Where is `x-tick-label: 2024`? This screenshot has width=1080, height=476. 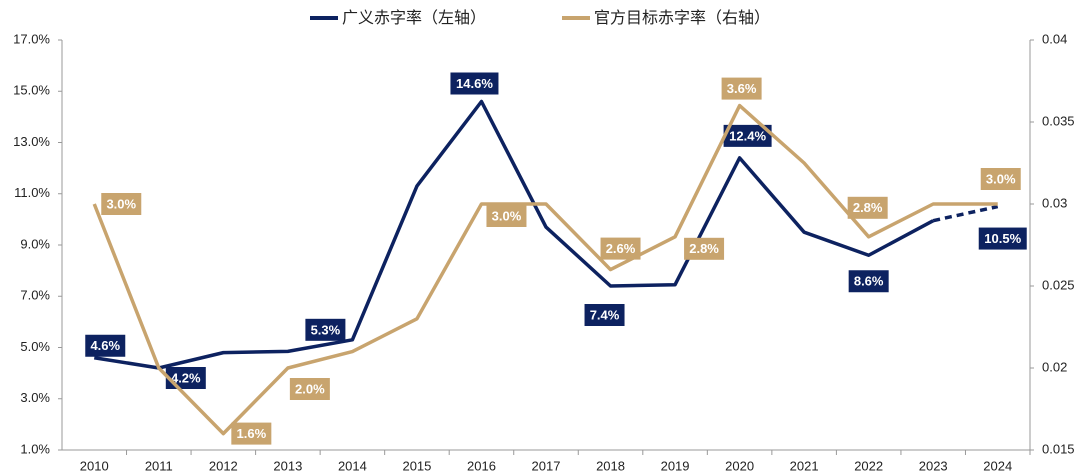
x-tick-label: 2024 is located at coordinates (997, 465).